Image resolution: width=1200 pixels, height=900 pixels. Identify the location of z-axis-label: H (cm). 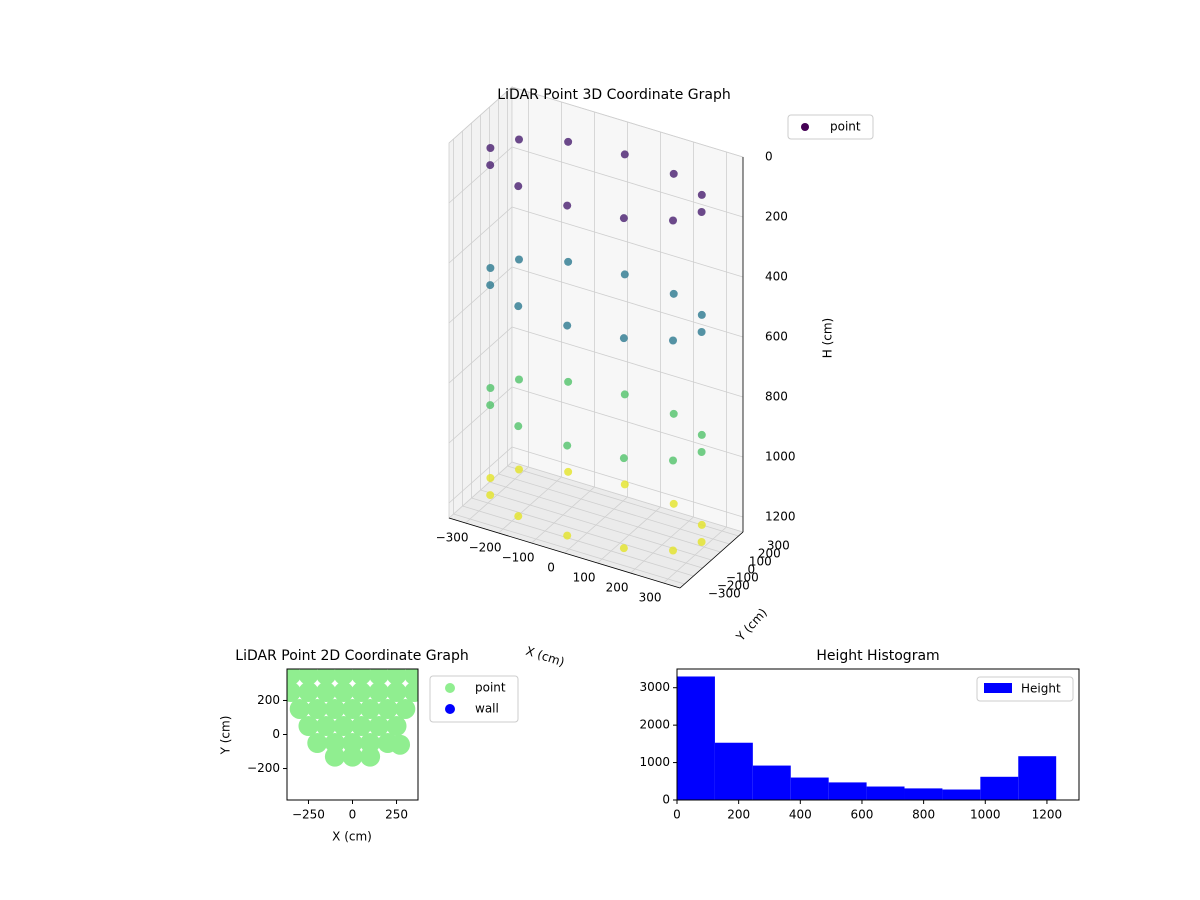
(828, 338).